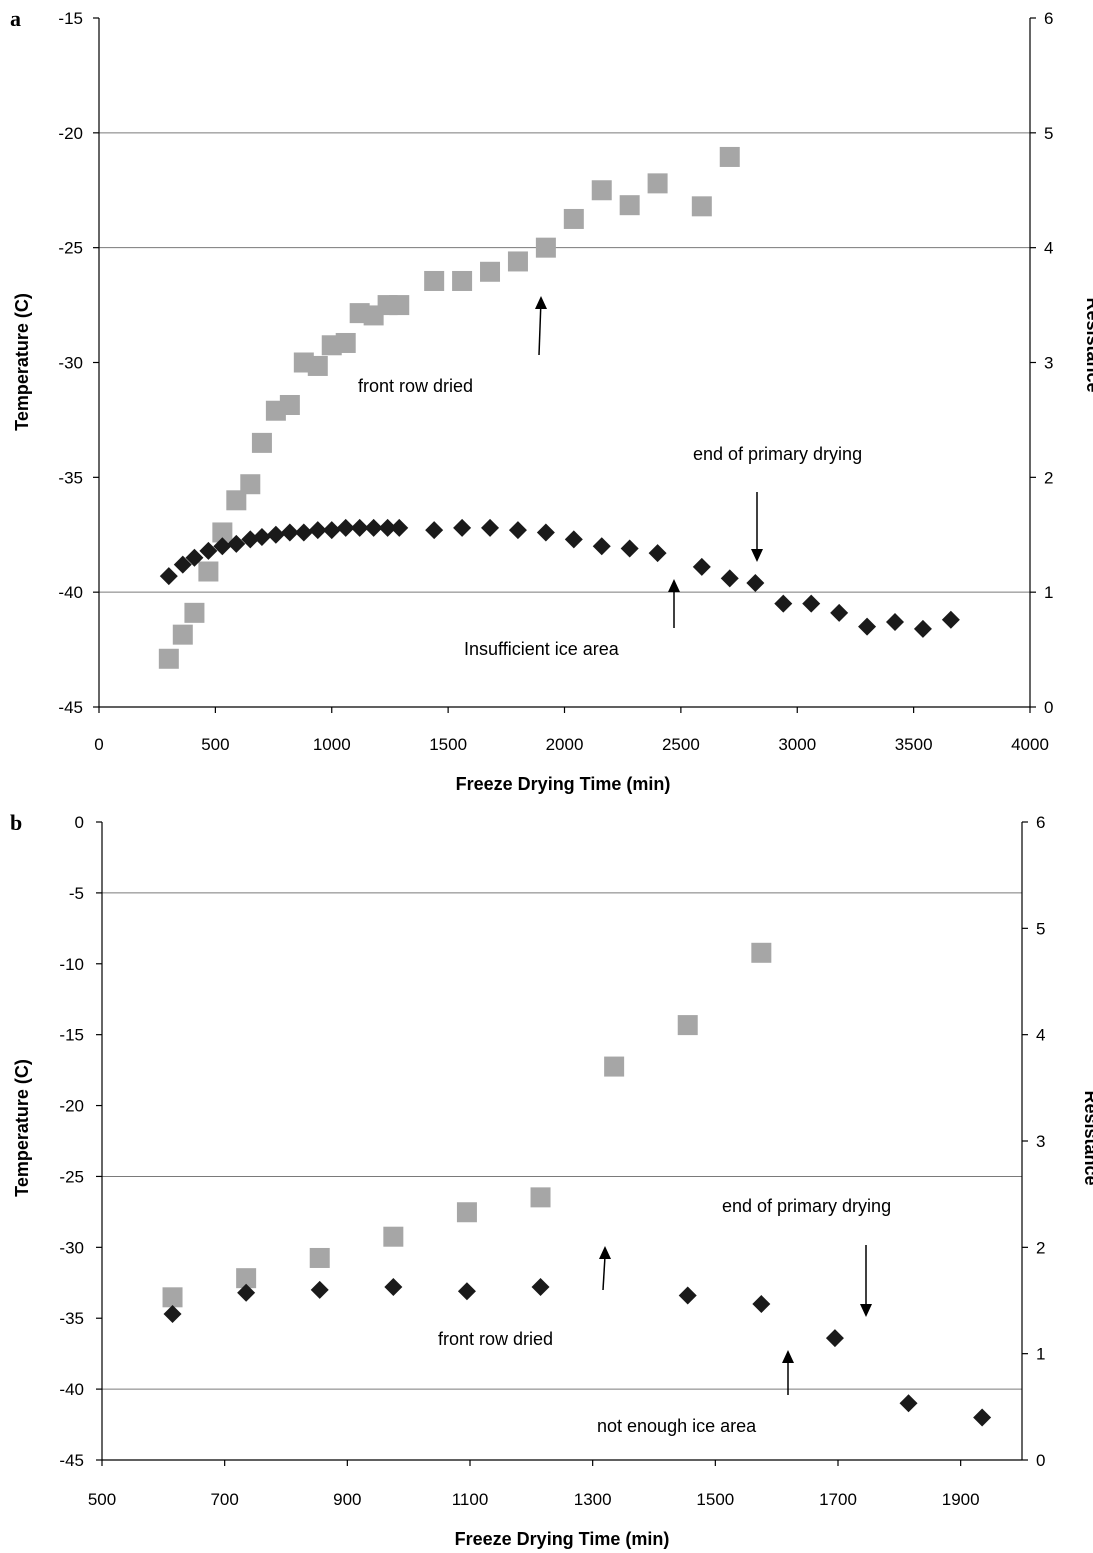 The image size is (1093, 1553). What do you see at coordinates (1040, 1354) in the screenshot?
I see `y2-tick-label: 1` at bounding box center [1040, 1354].